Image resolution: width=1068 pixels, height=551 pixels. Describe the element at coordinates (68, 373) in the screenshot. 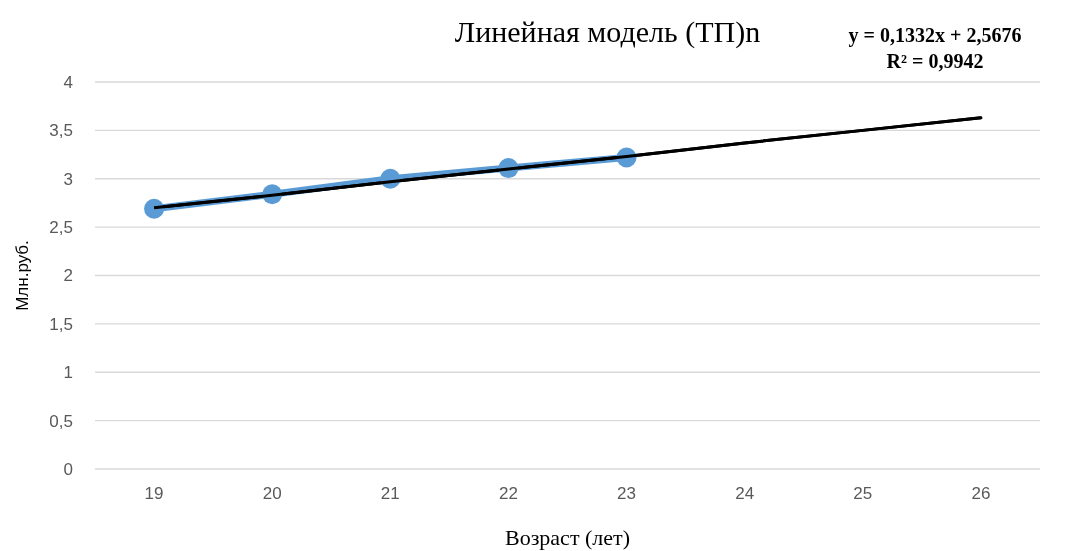

I see `y-tick-label: 1` at that location.